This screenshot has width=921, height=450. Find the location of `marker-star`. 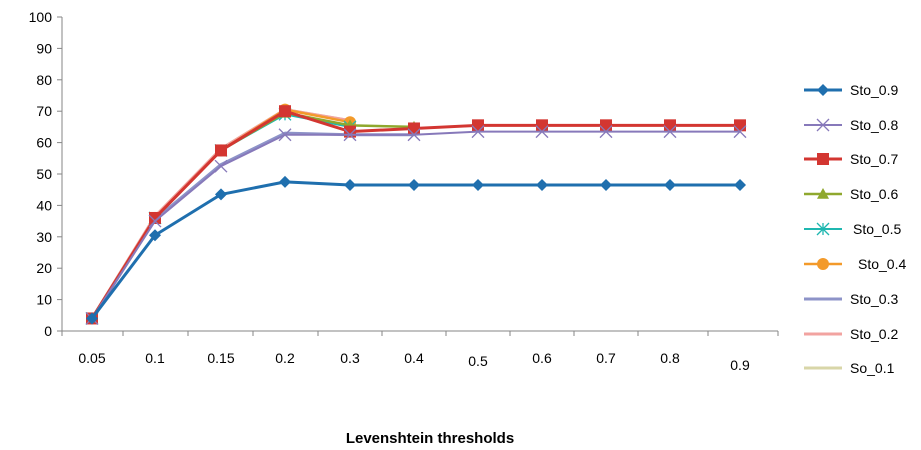

marker-star is located at coordinates (823, 229).